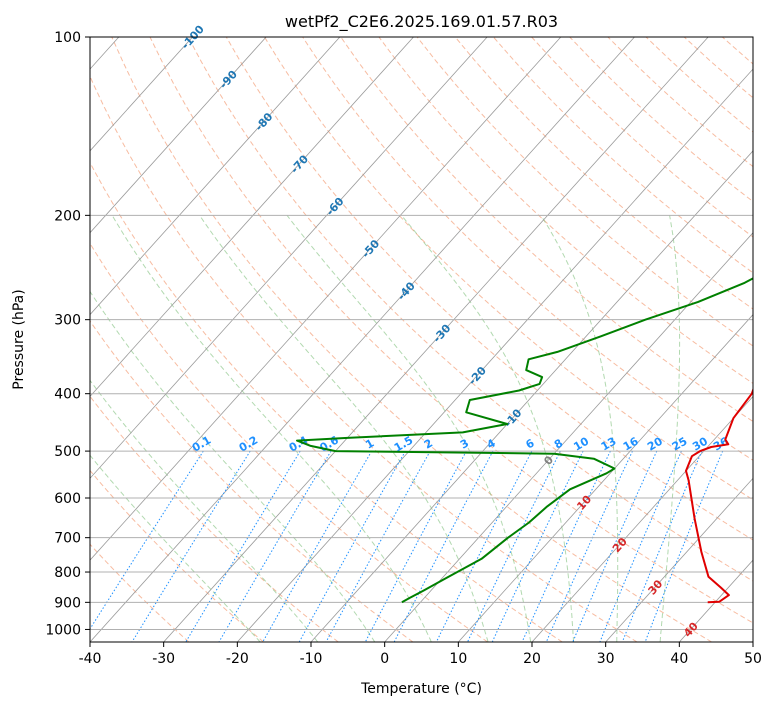  What do you see at coordinates (67, 216) in the screenshot?
I see `y-tick-label: 200` at bounding box center [67, 216].